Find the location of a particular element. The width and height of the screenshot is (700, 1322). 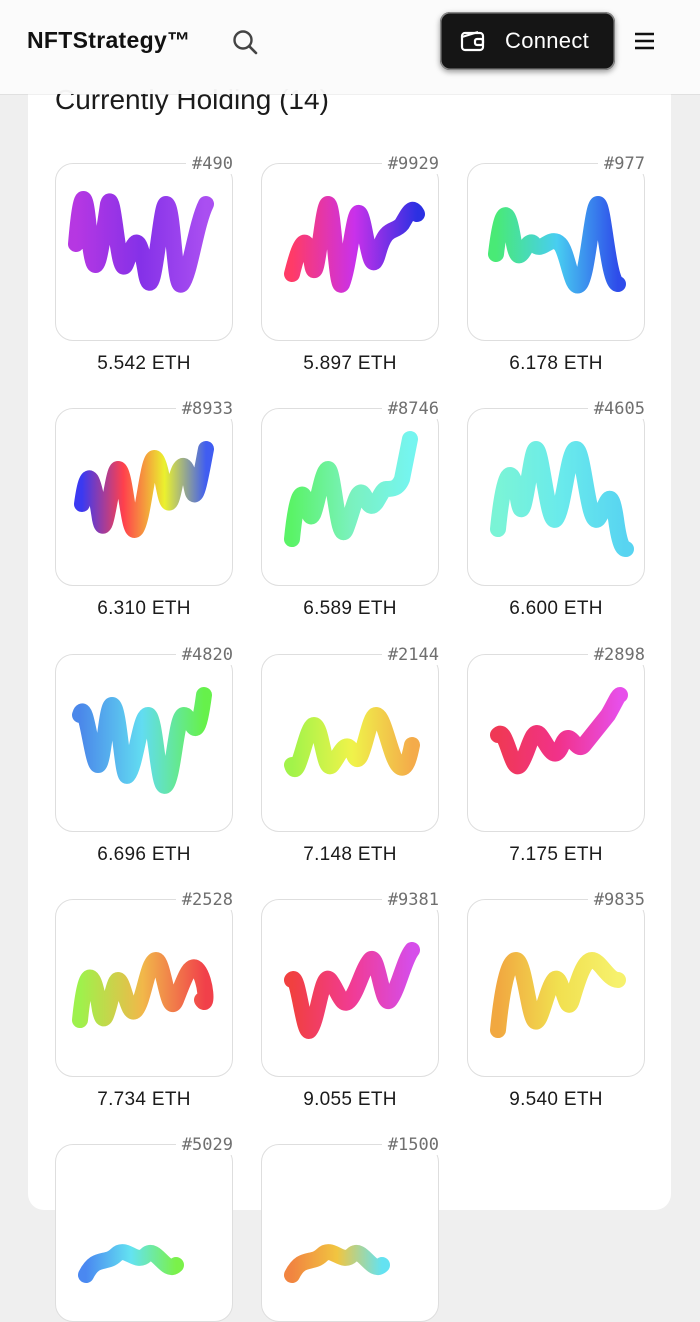

token-id: #490 is located at coordinates (209, 164).